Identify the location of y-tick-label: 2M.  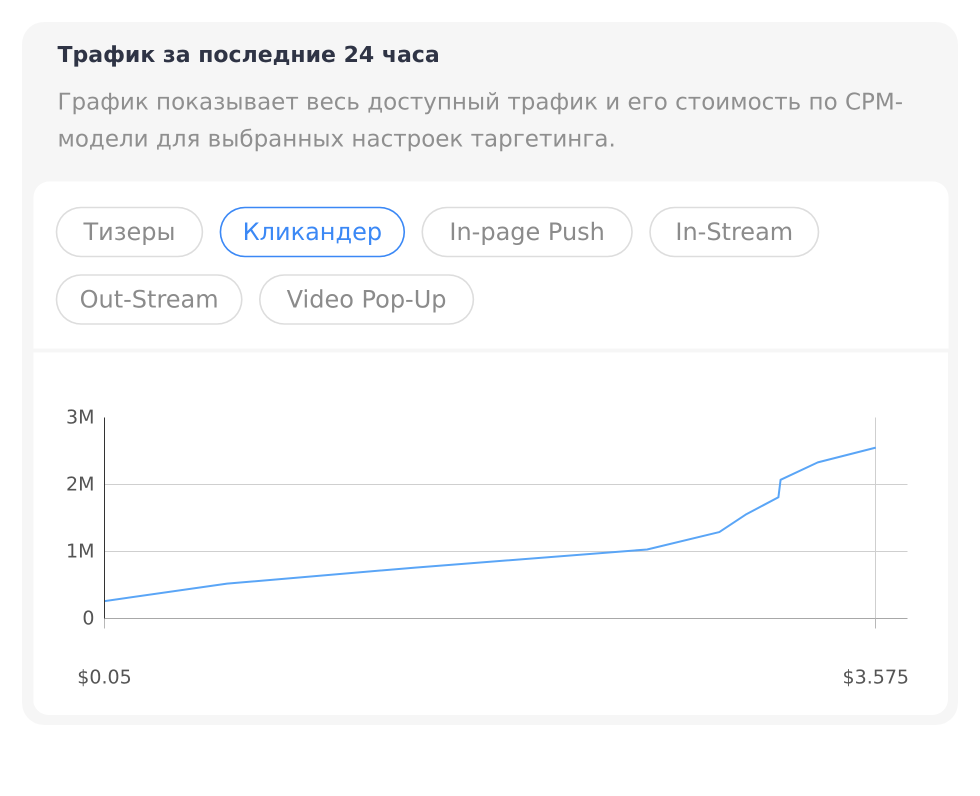
(80, 485).